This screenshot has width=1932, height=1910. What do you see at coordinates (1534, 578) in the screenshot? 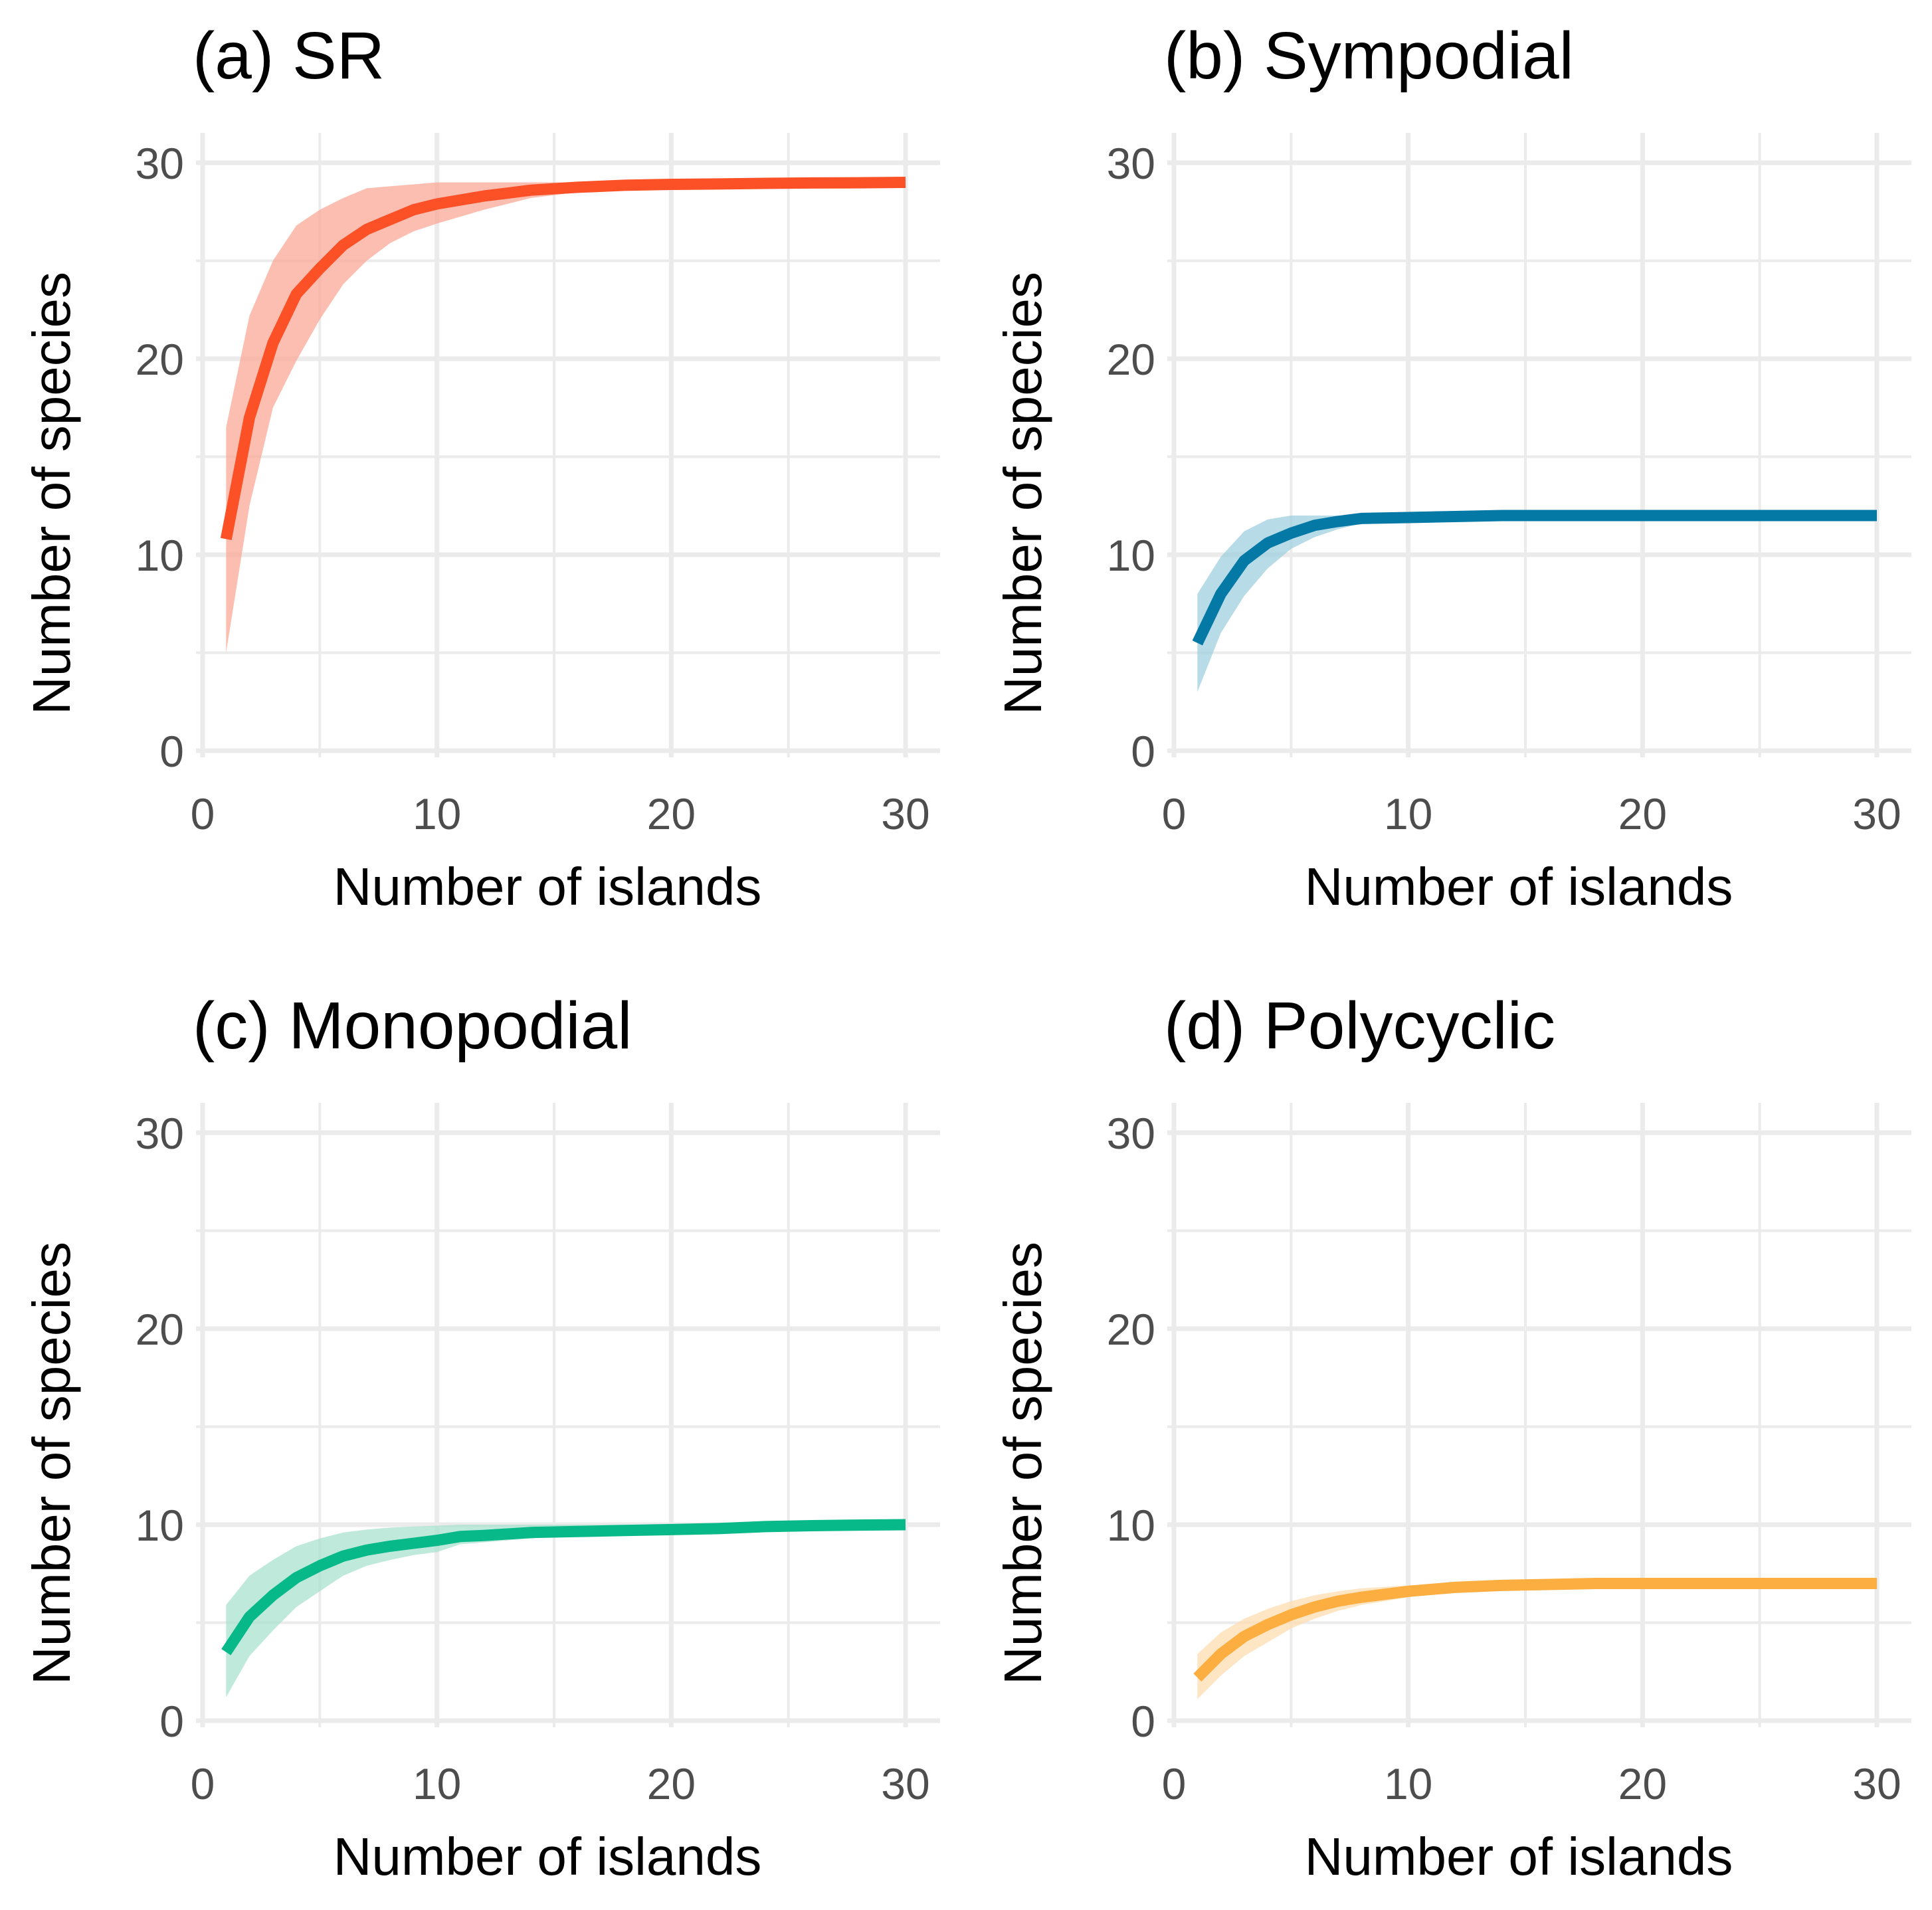
I see `series-line-b` at bounding box center [1534, 578].